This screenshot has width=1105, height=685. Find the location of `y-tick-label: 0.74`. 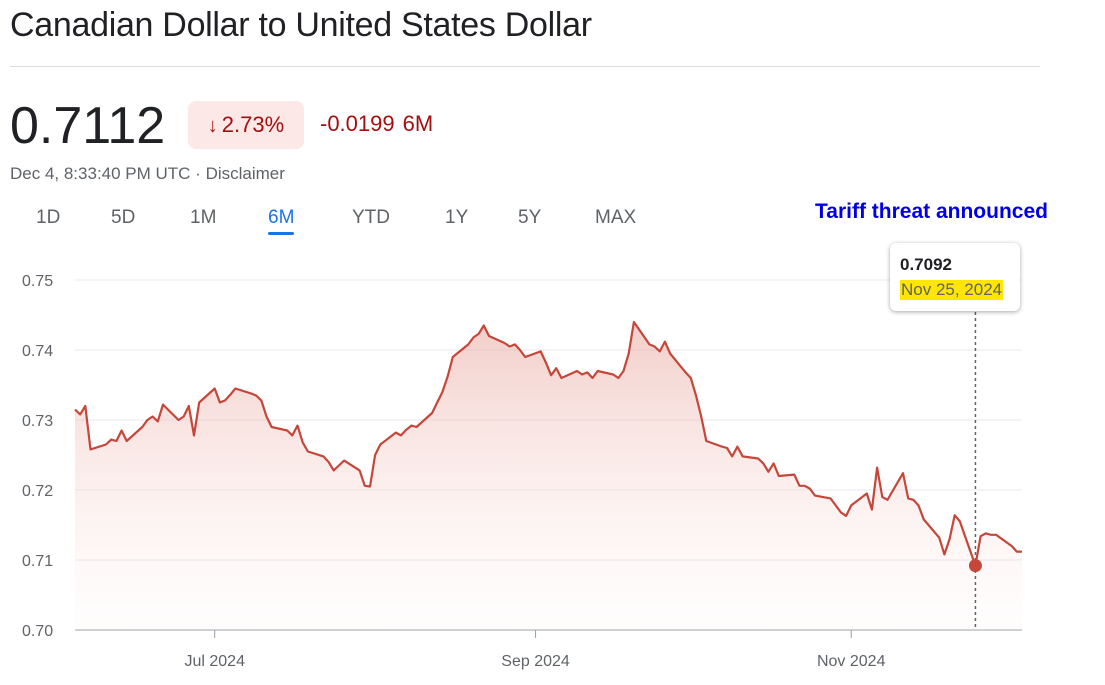

y-tick-label: 0.74 is located at coordinates (37, 351).